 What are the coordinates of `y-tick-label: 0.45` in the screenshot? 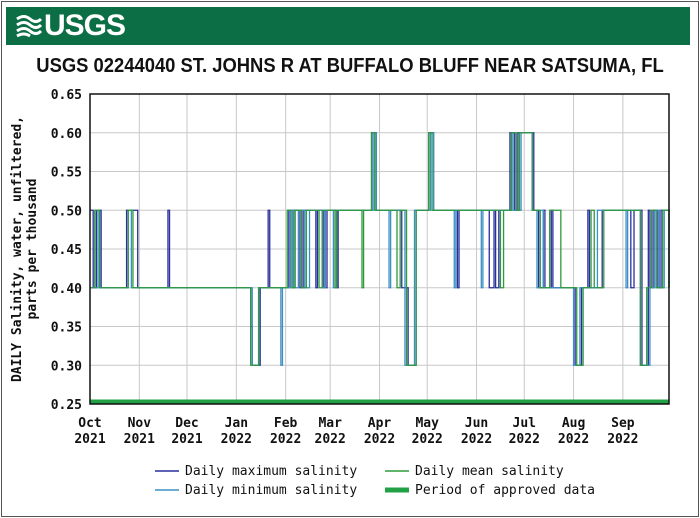 It's located at (66, 250).